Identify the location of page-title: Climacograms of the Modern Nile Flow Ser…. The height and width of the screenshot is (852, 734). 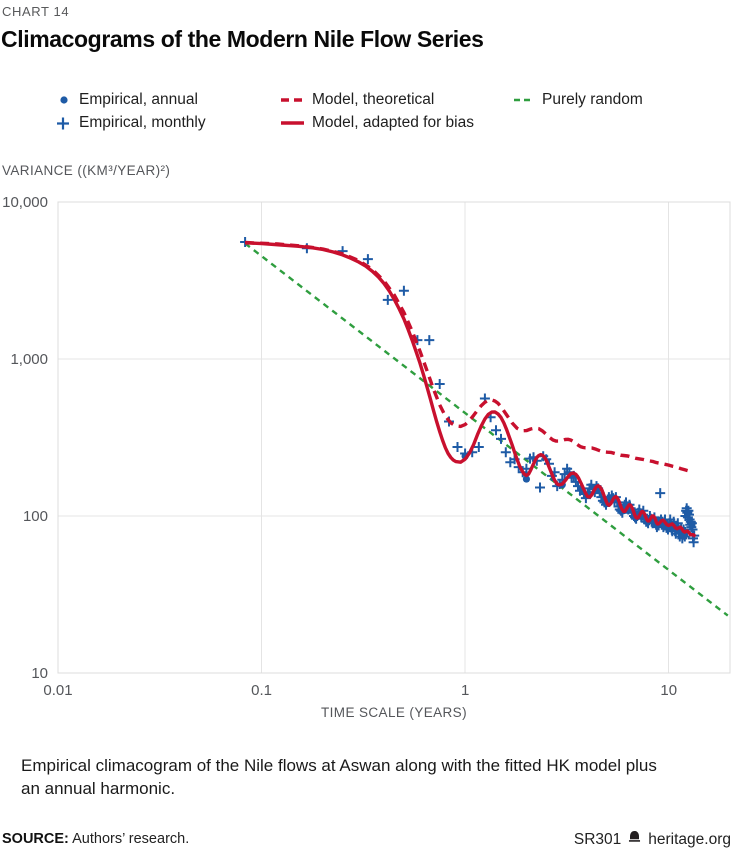
(242, 39).